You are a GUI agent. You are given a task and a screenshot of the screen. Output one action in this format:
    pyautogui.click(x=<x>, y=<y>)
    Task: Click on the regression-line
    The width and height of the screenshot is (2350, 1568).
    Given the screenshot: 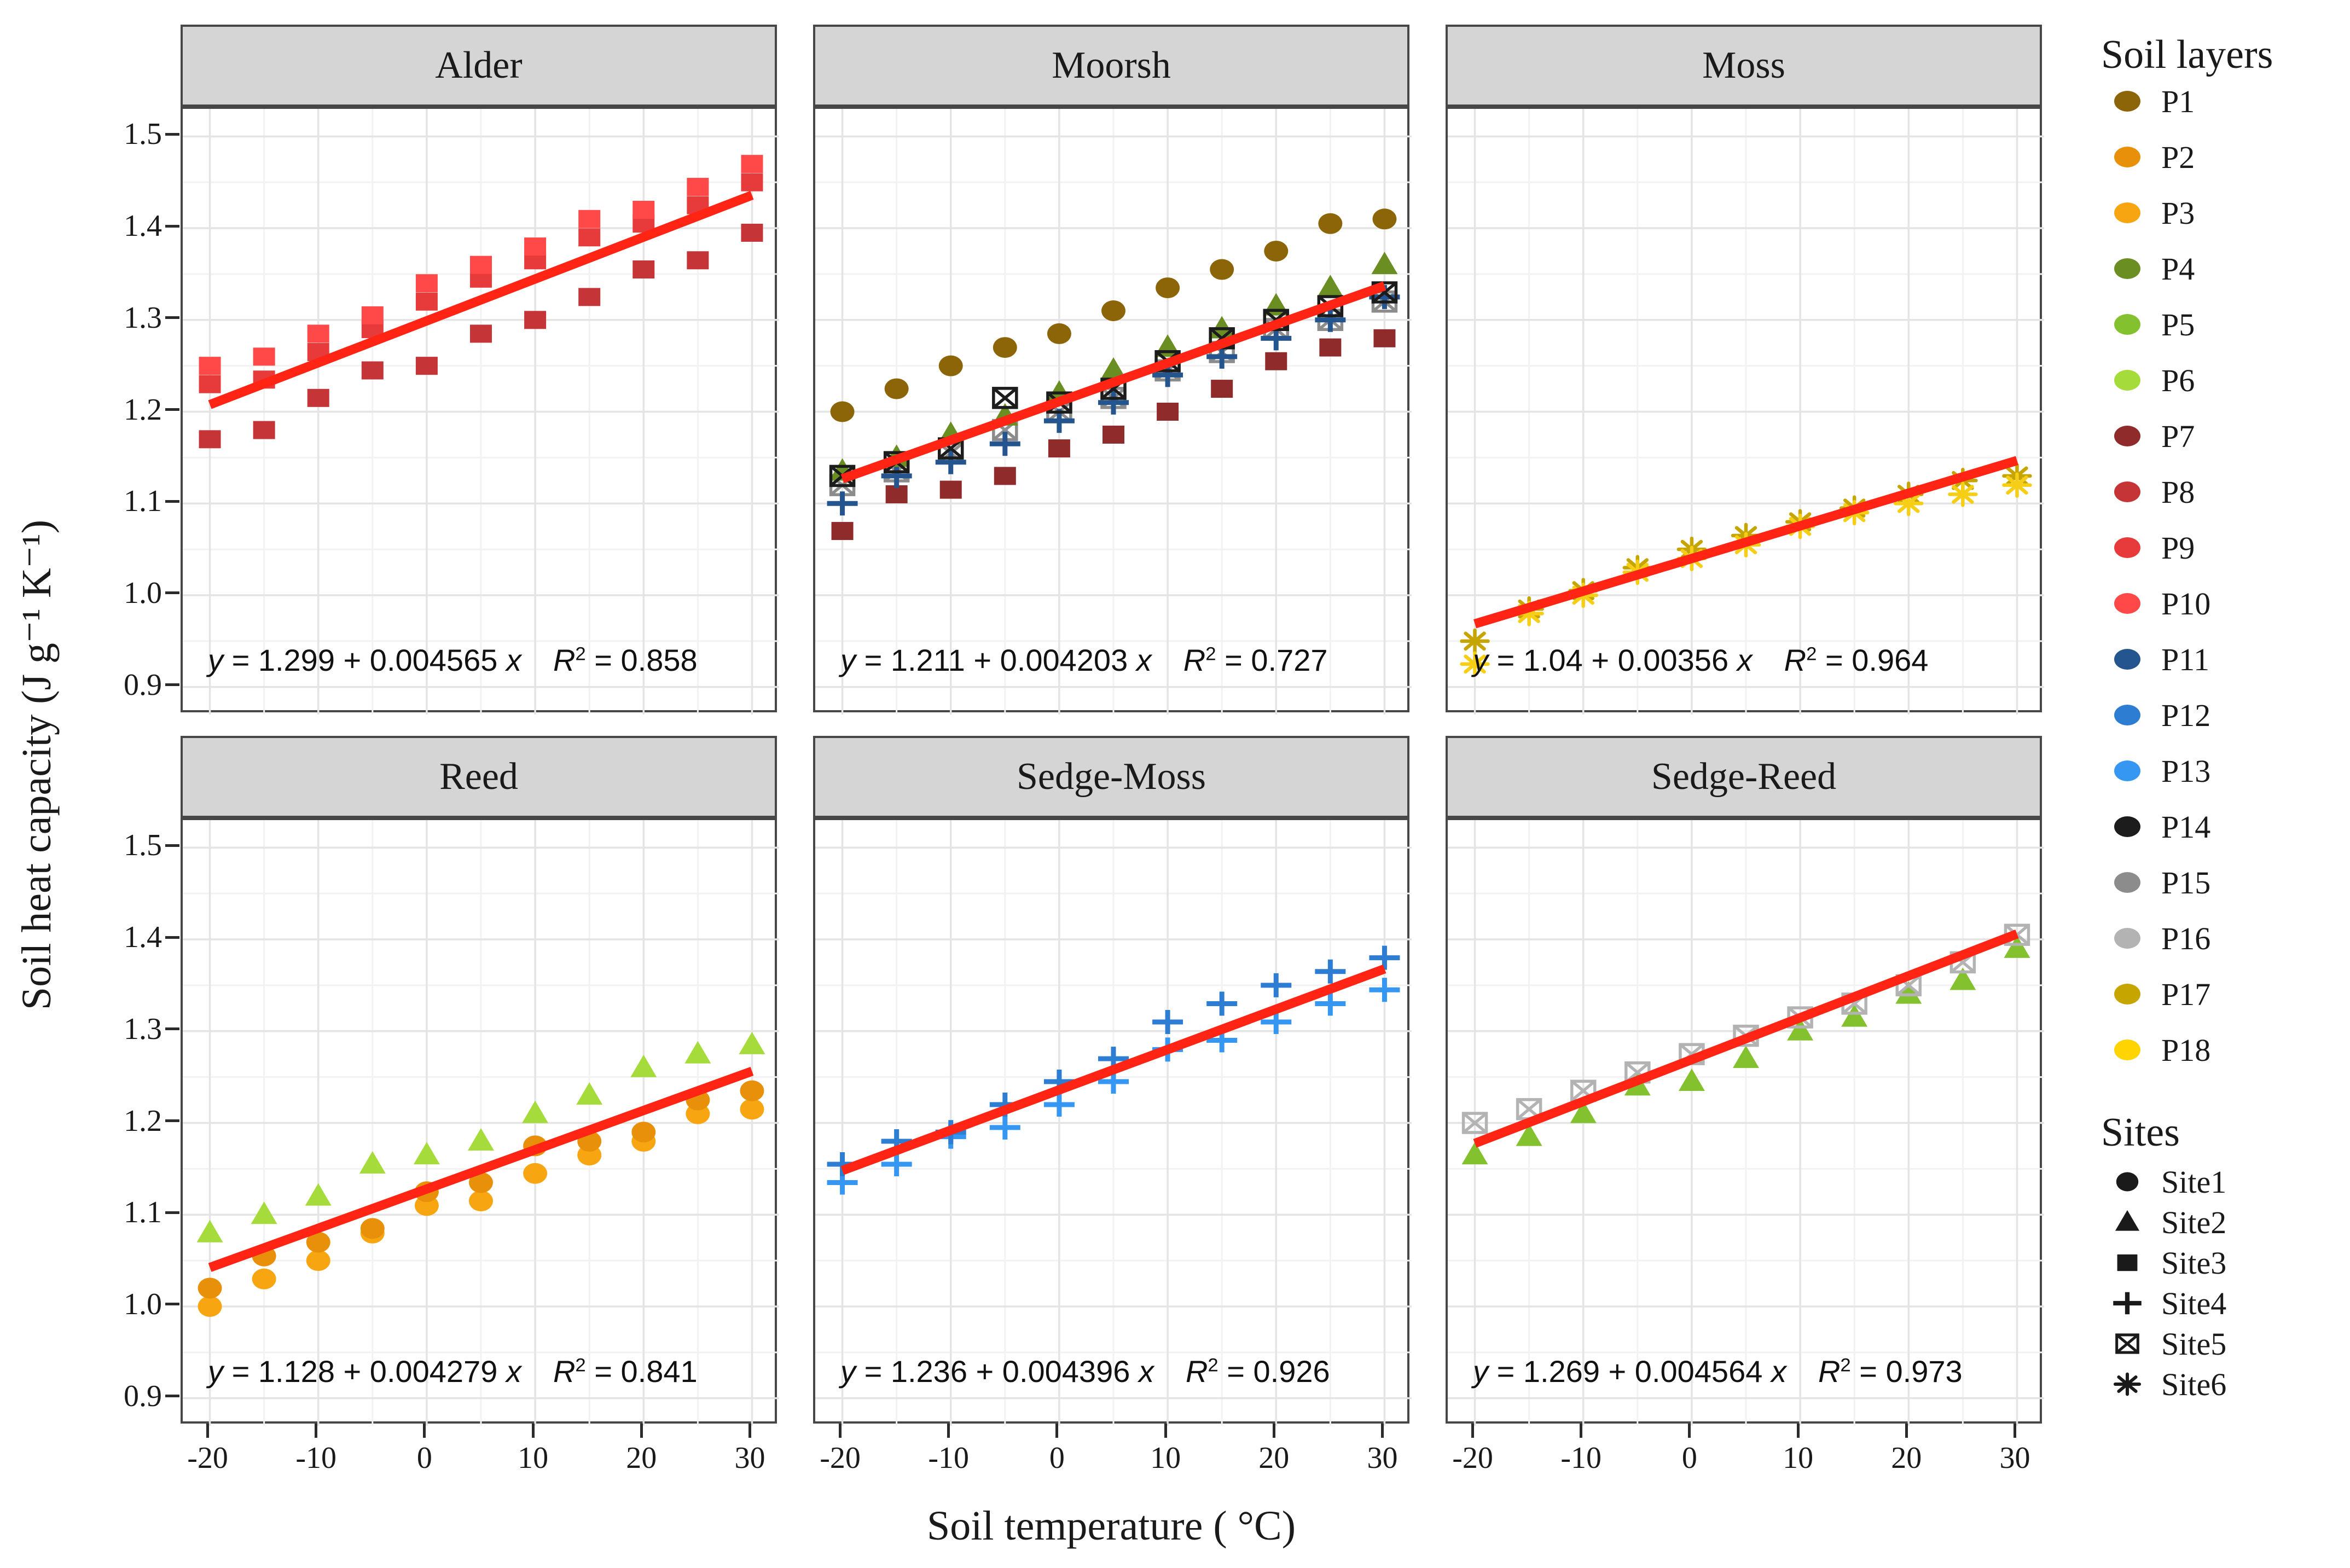 What is the action you would take?
    pyautogui.click(x=1113, y=1069)
    